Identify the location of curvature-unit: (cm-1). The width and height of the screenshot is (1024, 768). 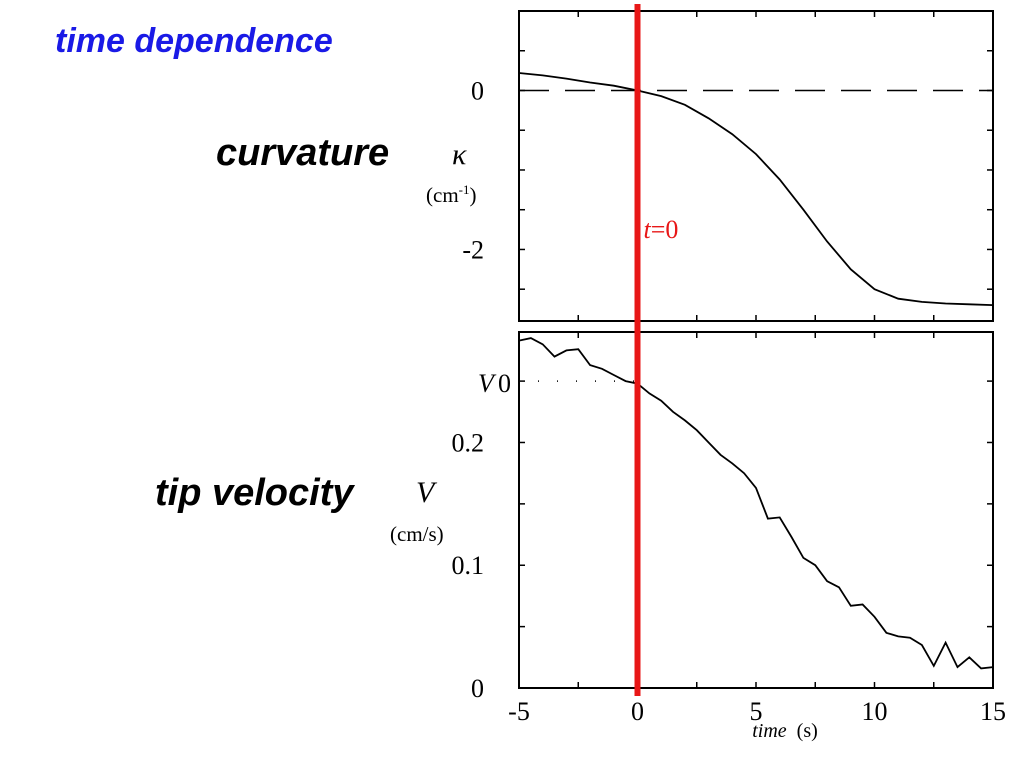
(451, 195).